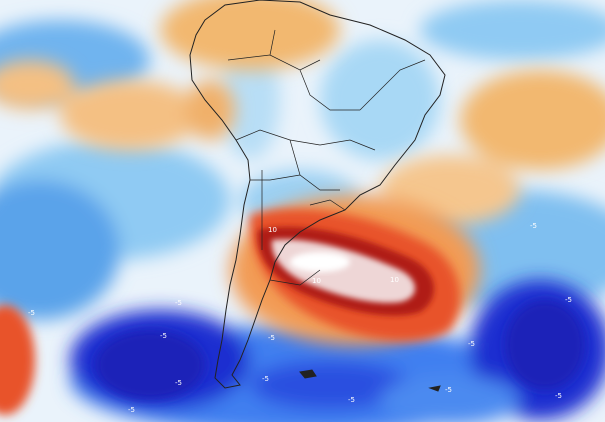  I want to click on heat-anomaly-plume, so click(355, 270).